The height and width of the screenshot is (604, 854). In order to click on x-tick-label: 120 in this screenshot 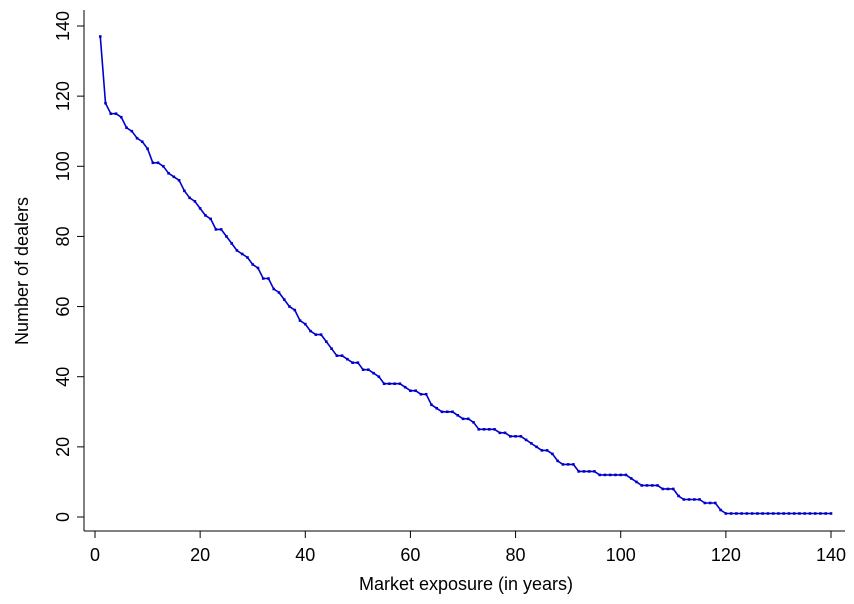, I will do `click(726, 555)`.